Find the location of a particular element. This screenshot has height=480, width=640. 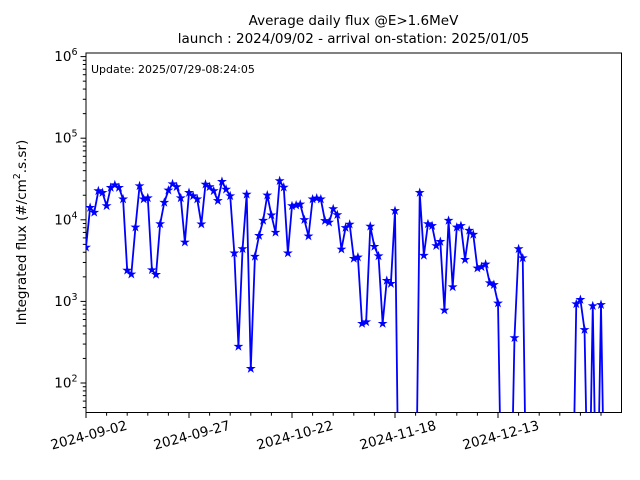

x-tick-label: 2024-12-13 is located at coordinates (501, 436).